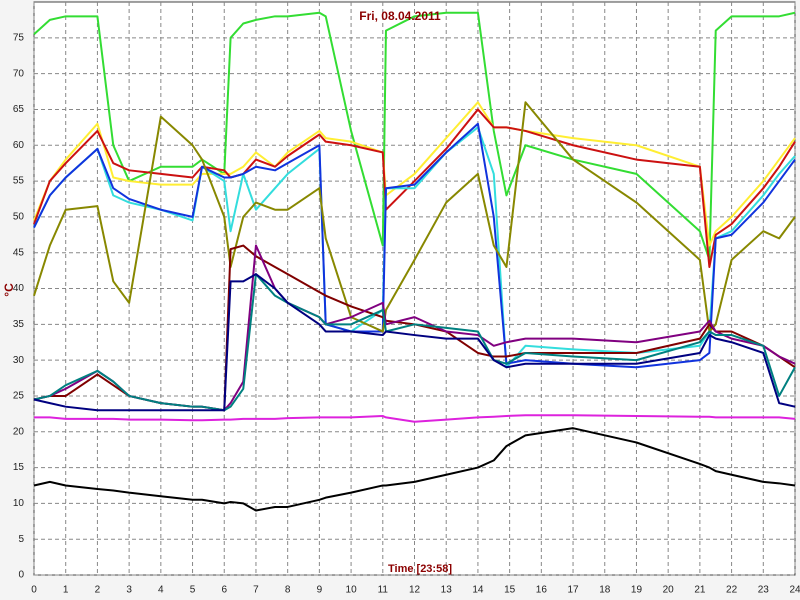 The width and height of the screenshot is (800, 600). What do you see at coordinates (19, 252) in the screenshot?
I see `y-tick-label: 45` at bounding box center [19, 252].